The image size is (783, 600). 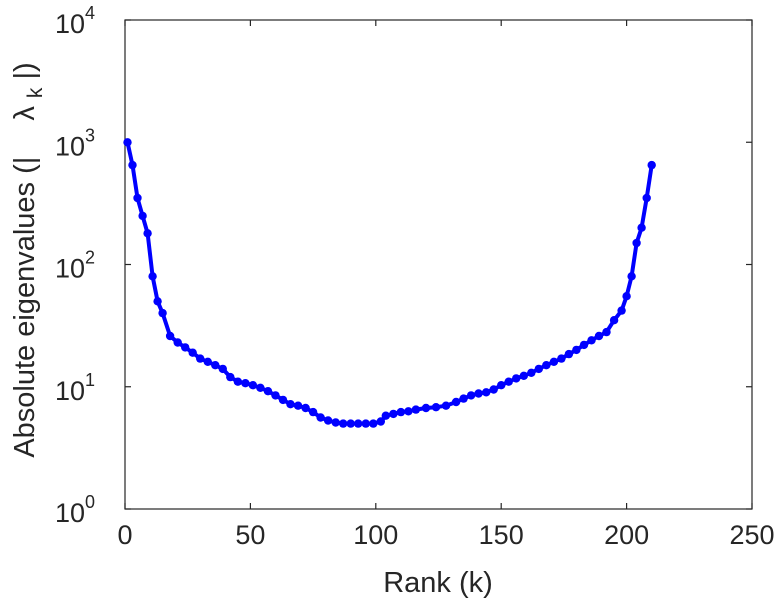 What do you see at coordinates (90, 135) in the screenshot?
I see `y-tick-exponent: 3` at bounding box center [90, 135].